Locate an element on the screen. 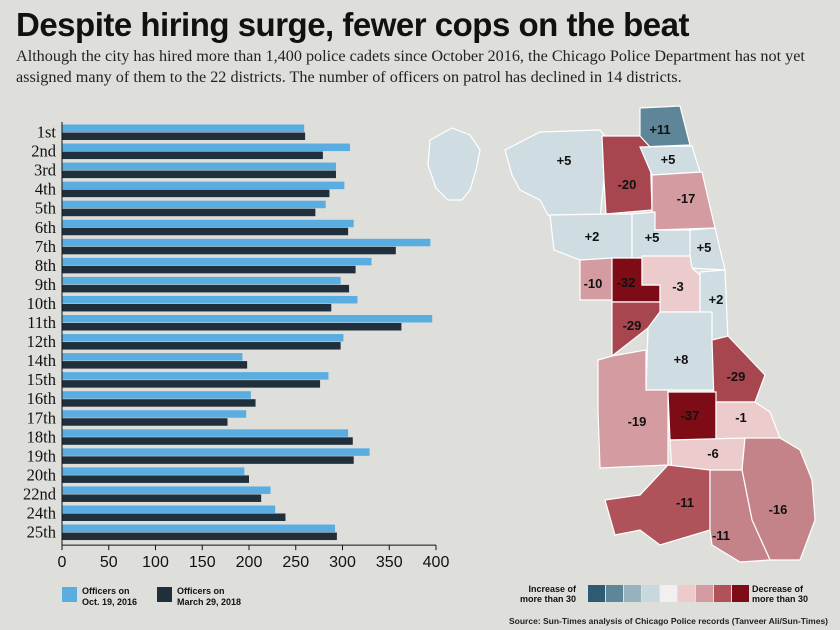  legend-swatch-2016 is located at coordinates (69, 594).